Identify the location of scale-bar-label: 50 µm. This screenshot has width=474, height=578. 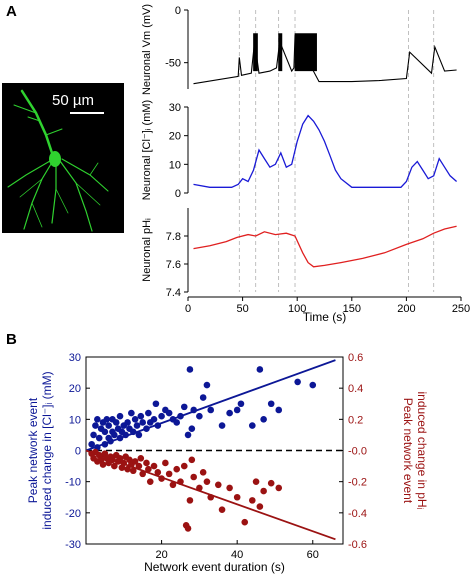
(73, 100).